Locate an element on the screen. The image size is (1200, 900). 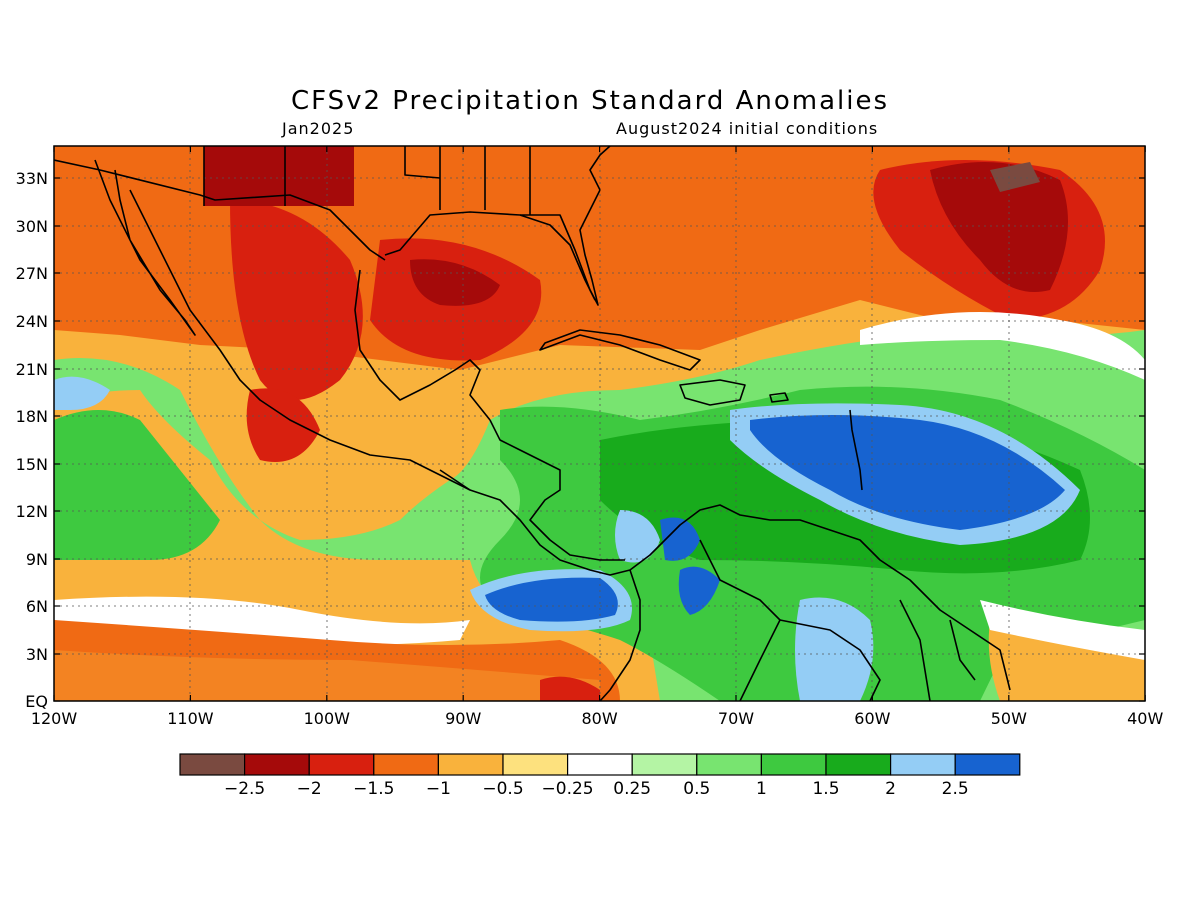
lon-tick-label: 100W is located at coordinates (327, 718).